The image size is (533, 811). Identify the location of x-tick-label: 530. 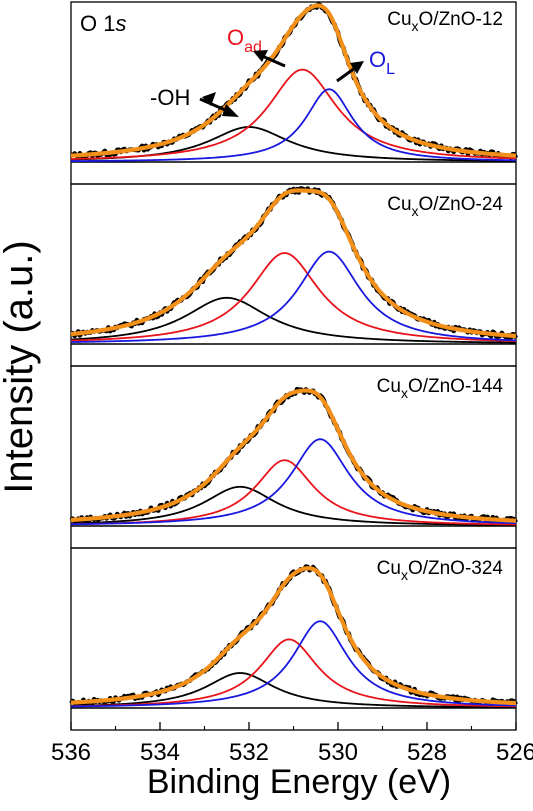
(338, 752).